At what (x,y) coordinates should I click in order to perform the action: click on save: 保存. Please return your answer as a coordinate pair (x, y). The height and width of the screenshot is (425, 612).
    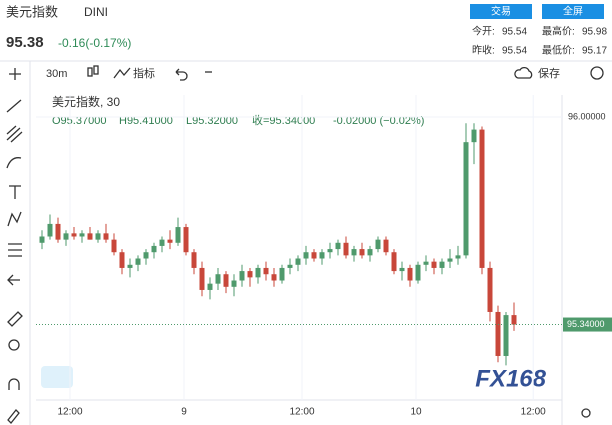
    Looking at the image, I should click on (549, 73).